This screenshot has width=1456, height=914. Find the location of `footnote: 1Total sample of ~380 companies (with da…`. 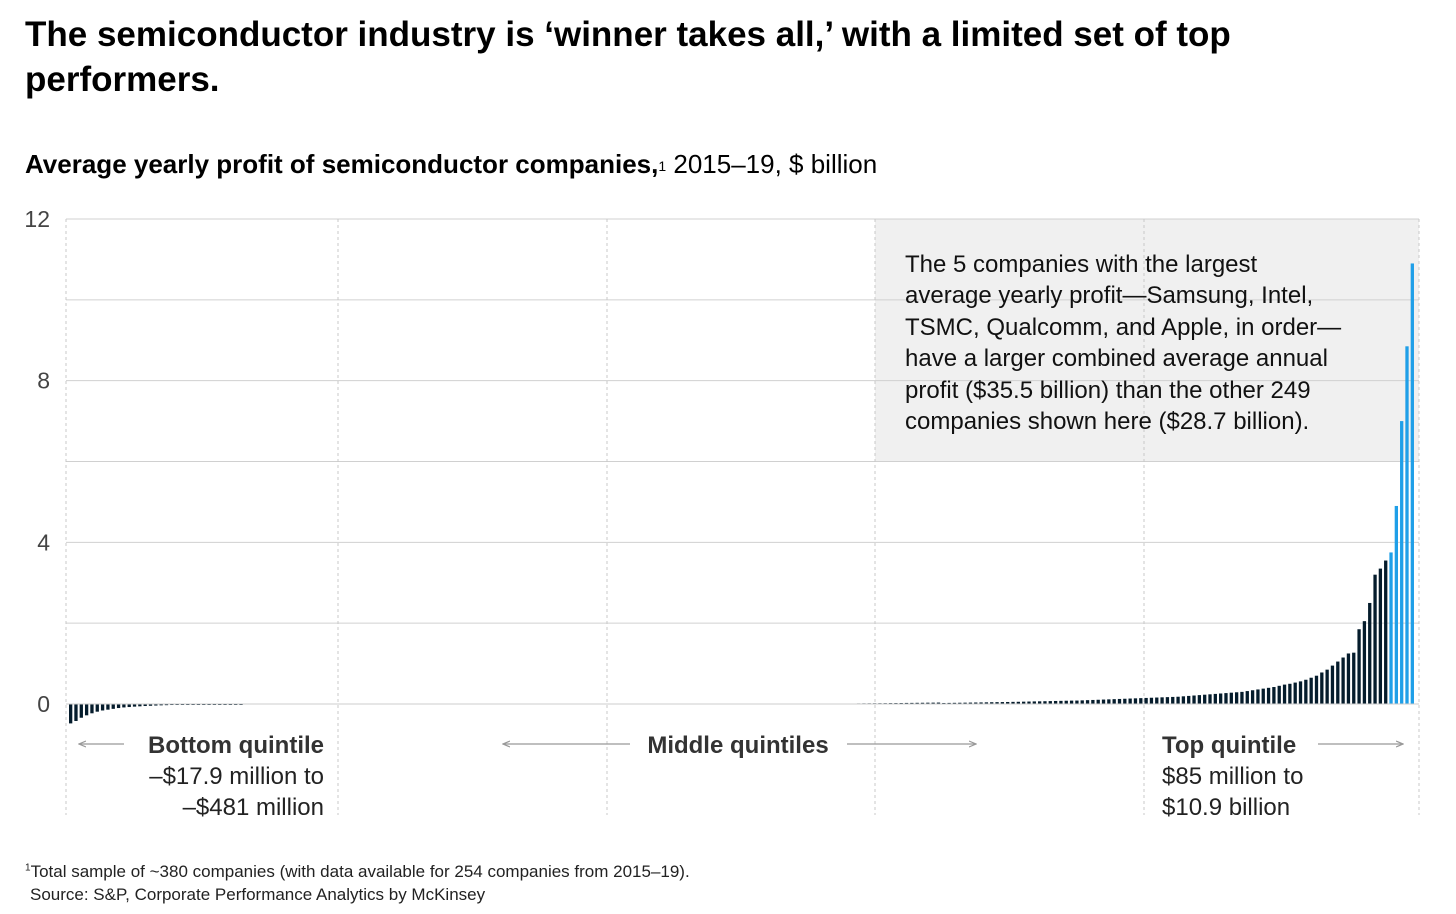

footnote: 1Total sample of ~380 companies (with da… is located at coordinates (357, 881).